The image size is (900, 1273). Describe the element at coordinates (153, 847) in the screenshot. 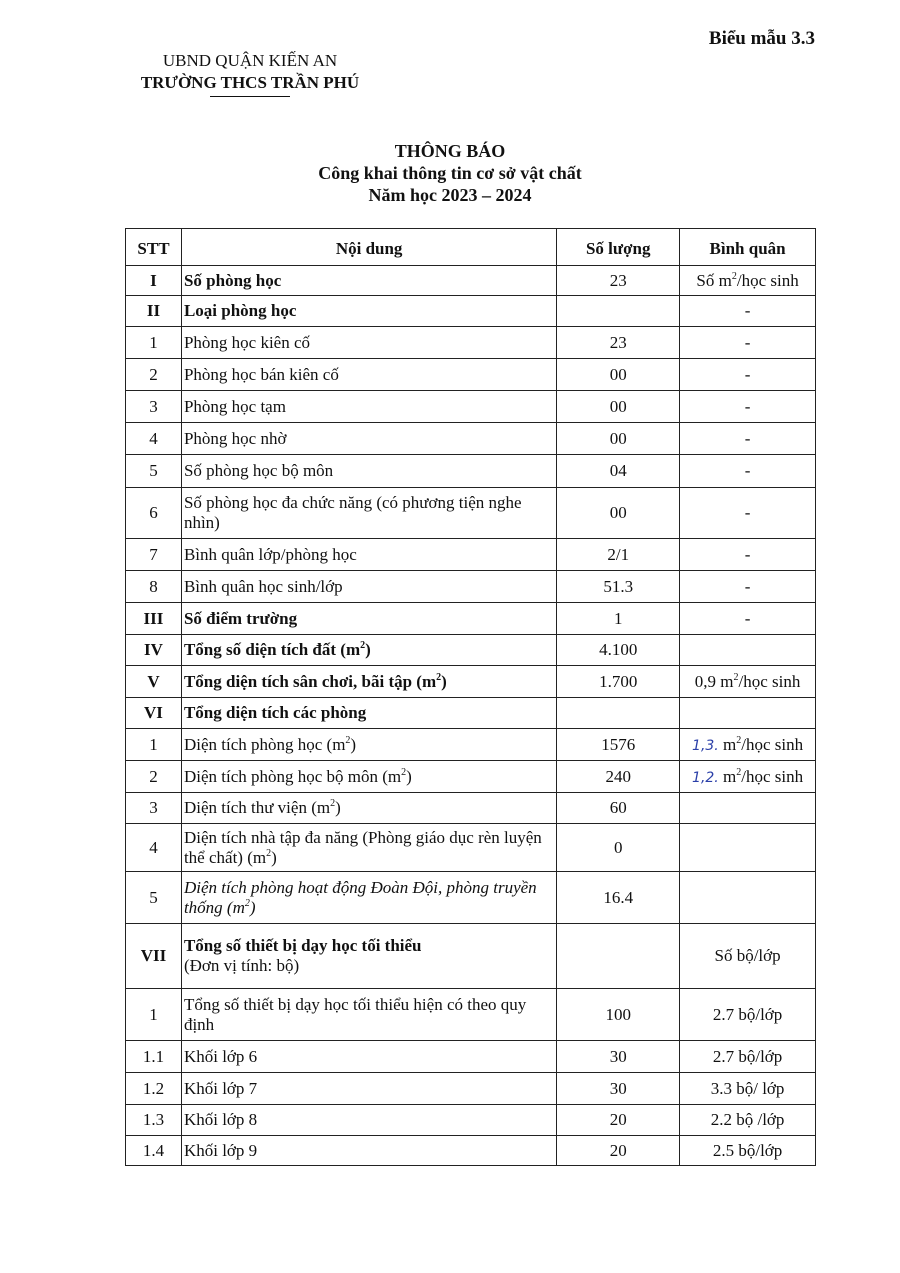

I see `cell-stt: 4` at that location.